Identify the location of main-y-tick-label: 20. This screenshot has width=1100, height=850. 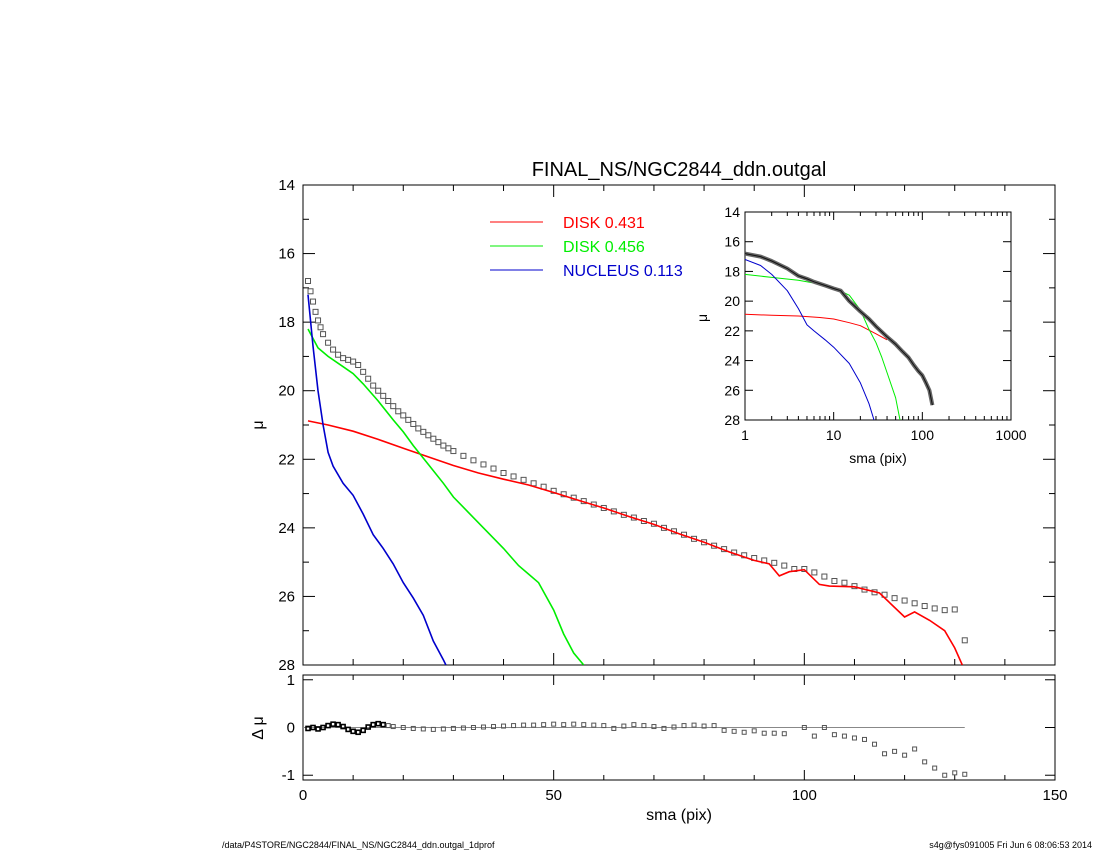
(286, 391).